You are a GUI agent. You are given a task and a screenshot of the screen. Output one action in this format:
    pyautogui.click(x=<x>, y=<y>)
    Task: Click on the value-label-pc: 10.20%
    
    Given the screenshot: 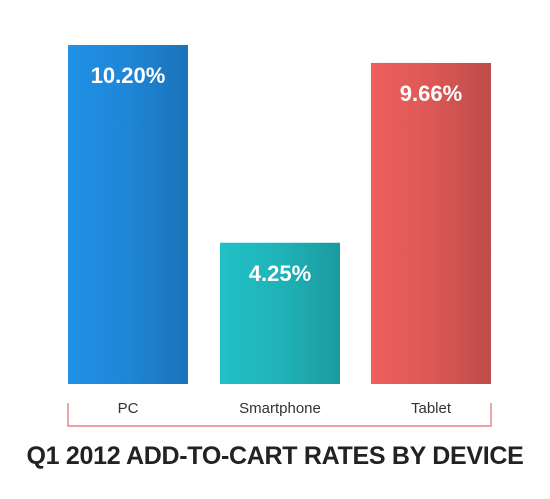 What is the action you would take?
    pyautogui.click(x=128, y=75)
    